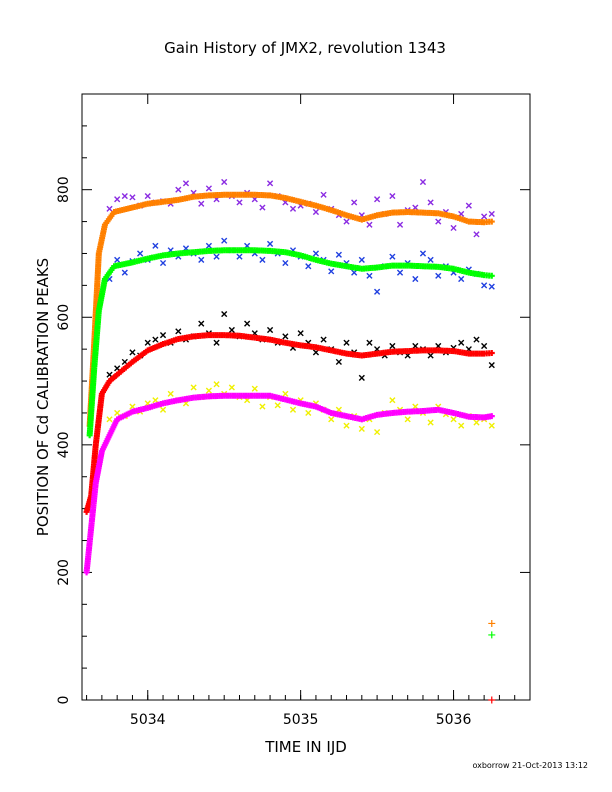  Describe the element at coordinates (64, 444) in the screenshot. I see `y-tick-label: 400` at that location.